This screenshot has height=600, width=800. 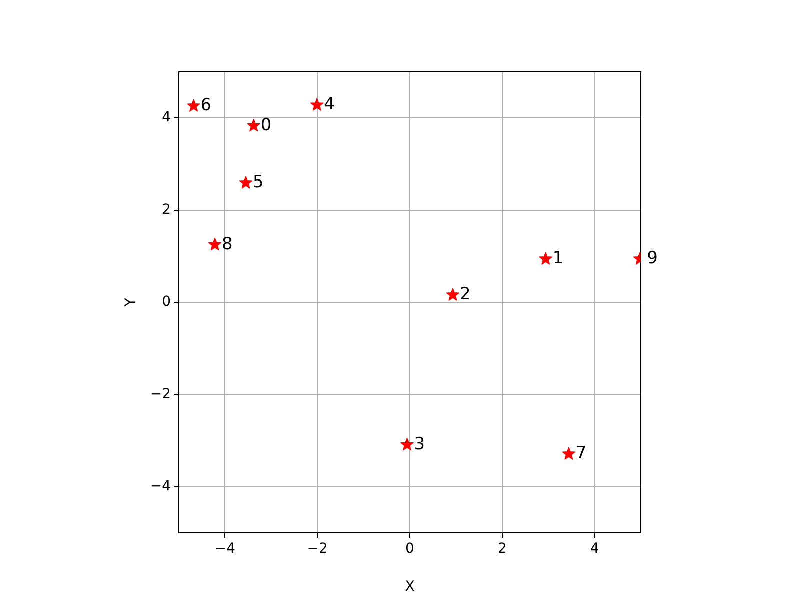 I want to click on annotation: 2, so click(x=465, y=294).